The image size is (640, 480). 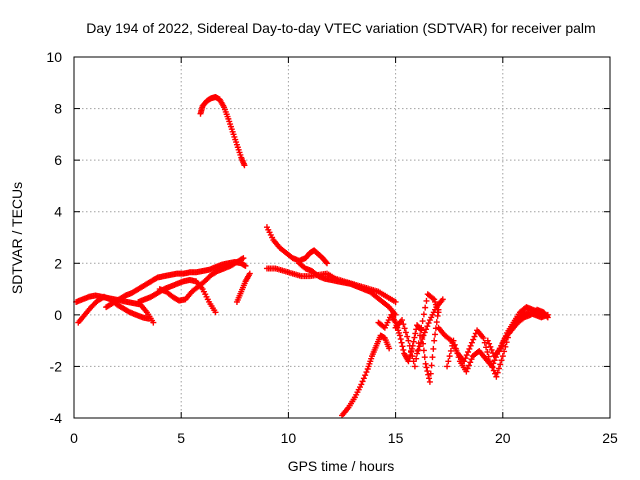 I want to click on y-tick-label: 6, so click(x=58, y=160).